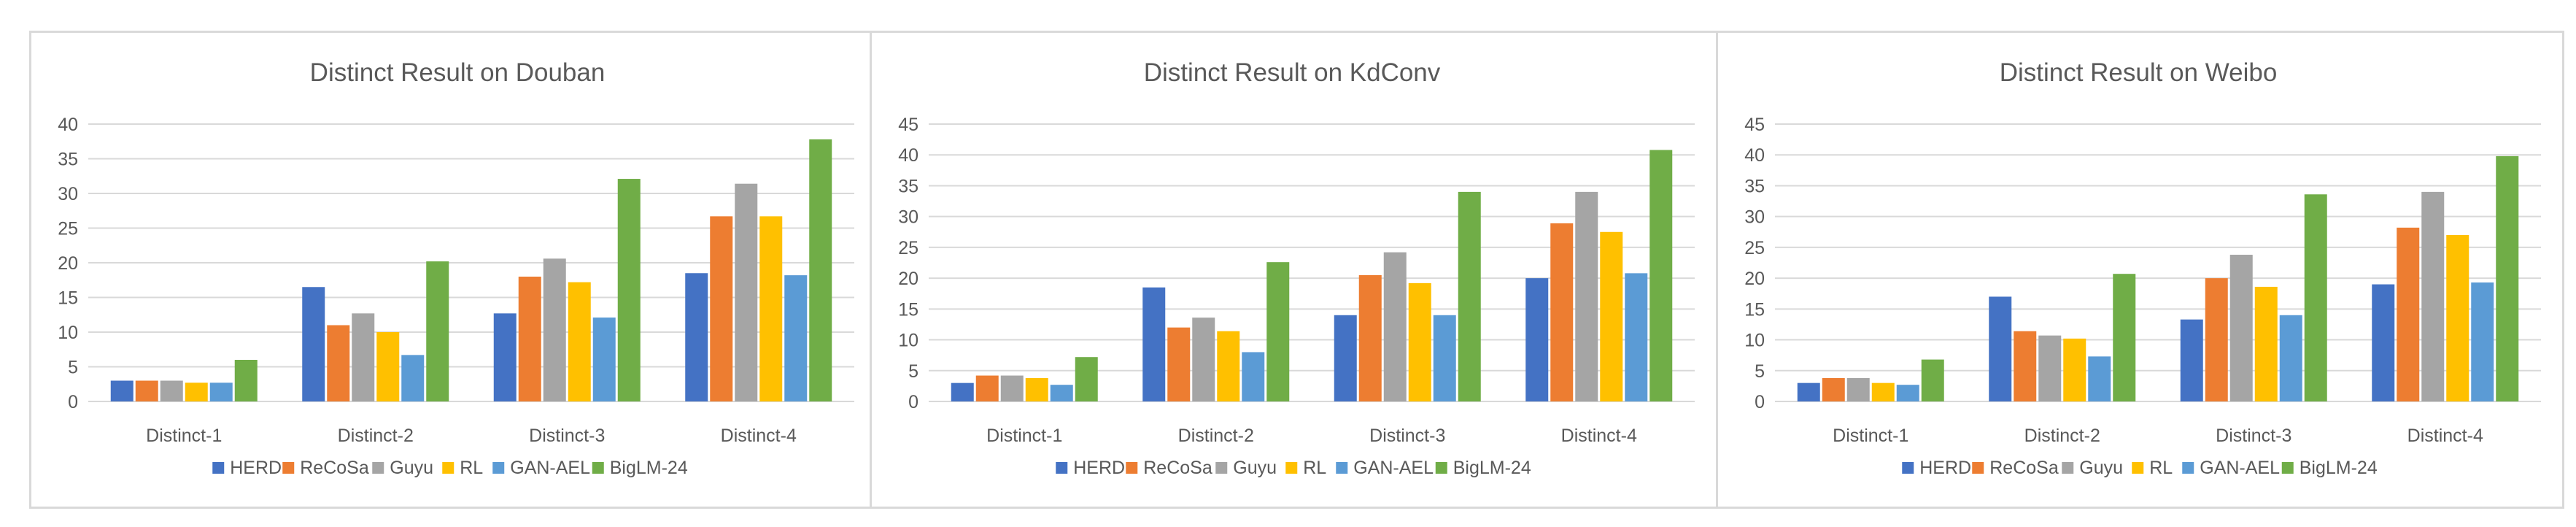  Describe the element at coordinates (458, 72) in the screenshot. I see `chart-title: Distinct Result on Douban` at that location.